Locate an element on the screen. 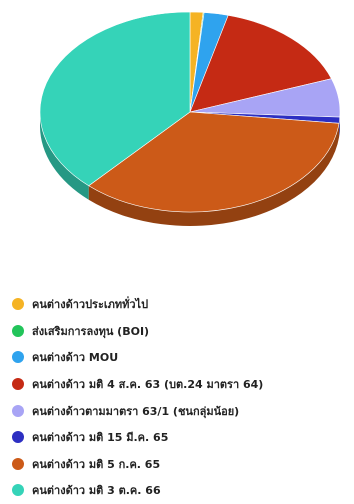 The height and width of the screenshot is (504, 354). legend-label: คนต่างด้าว มติ 3 ต.ค. 66 is located at coordinates (96, 490).